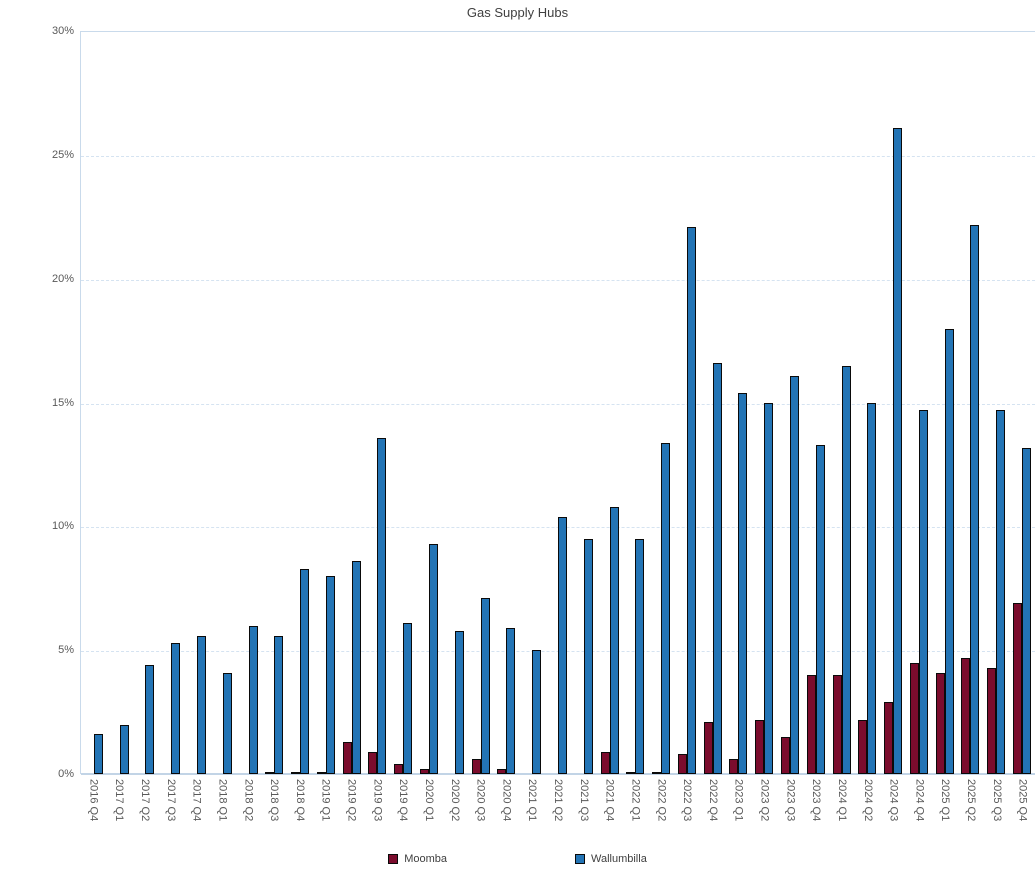  I want to click on x-axis-tick-label: 2022 Q2, so click(661, 800).